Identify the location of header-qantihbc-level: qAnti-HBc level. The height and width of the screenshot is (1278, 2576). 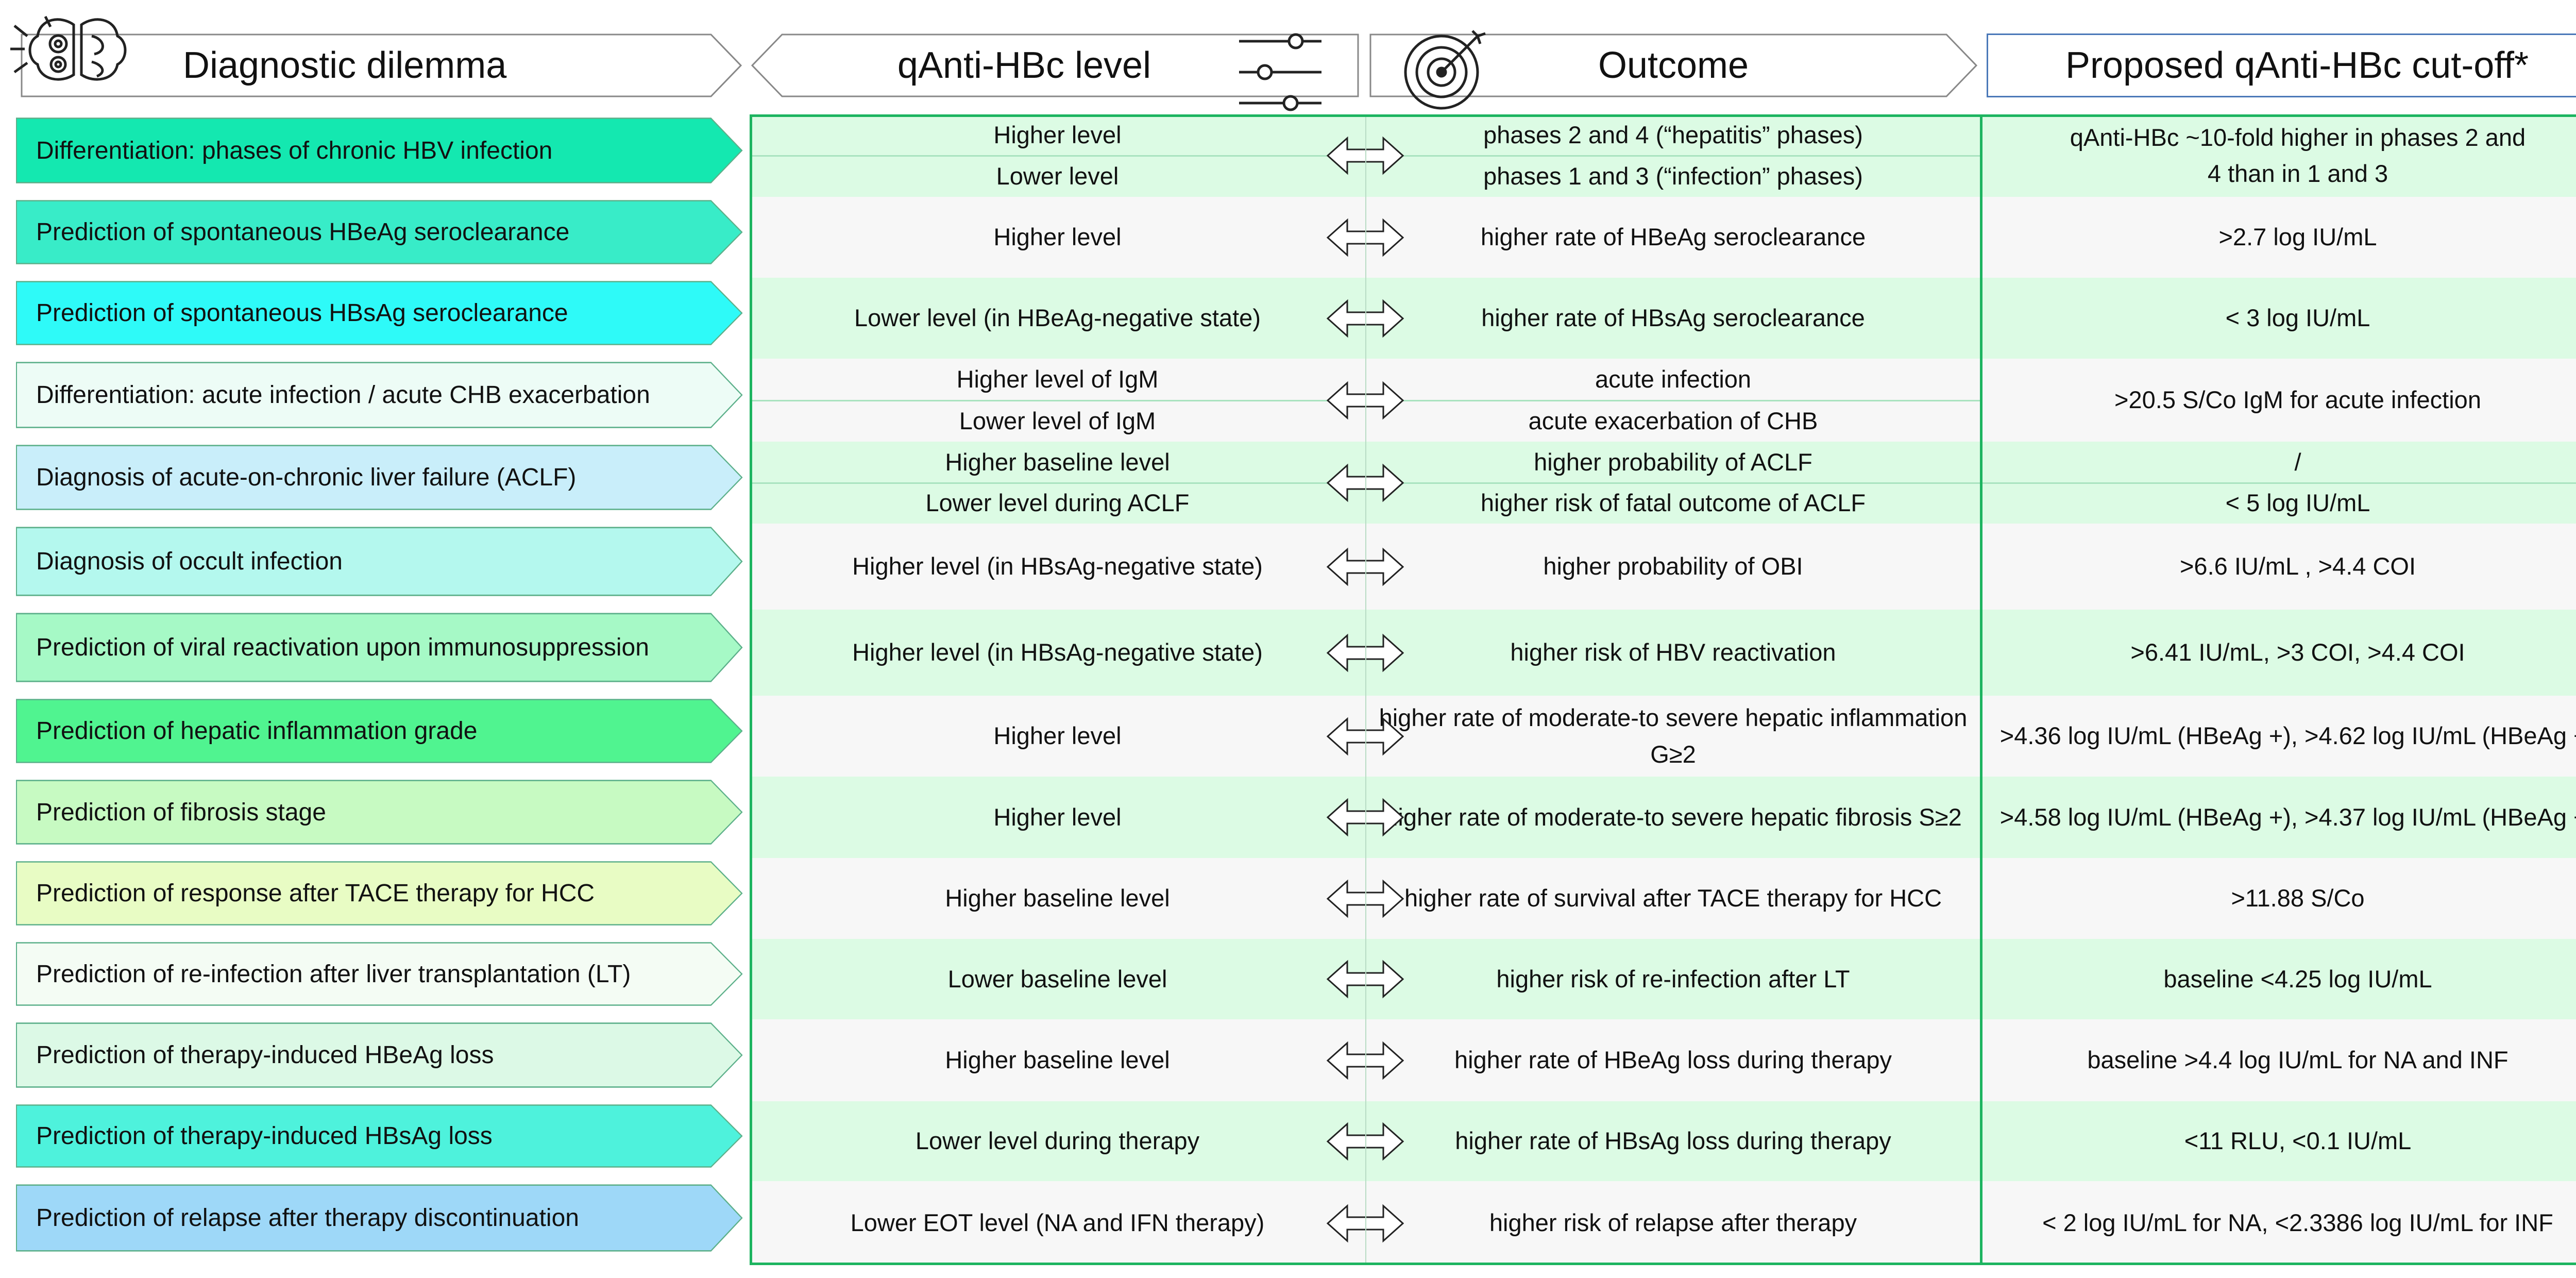
(1055, 65).